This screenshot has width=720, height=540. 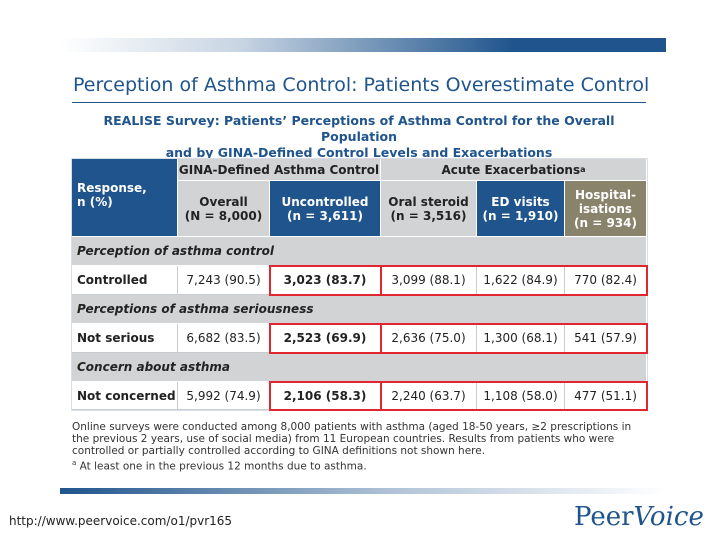 What do you see at coordinates (325, 396) in the screenshot?
I see `table-cell: 2,106 (58.3)` at bounding box center [325, 396].